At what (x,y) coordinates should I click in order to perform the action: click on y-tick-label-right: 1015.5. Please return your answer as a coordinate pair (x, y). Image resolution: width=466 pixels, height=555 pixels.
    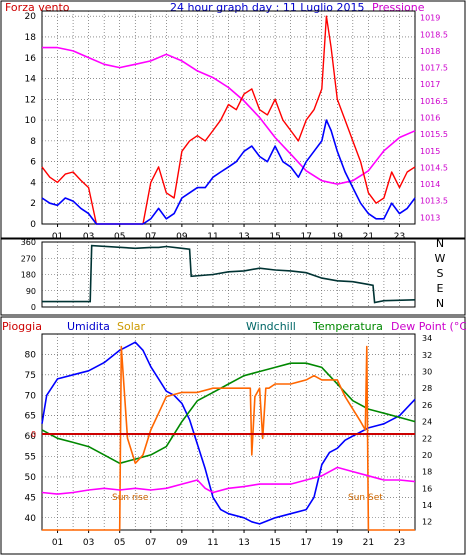
    Looking at the image, I should click on (434, 134).